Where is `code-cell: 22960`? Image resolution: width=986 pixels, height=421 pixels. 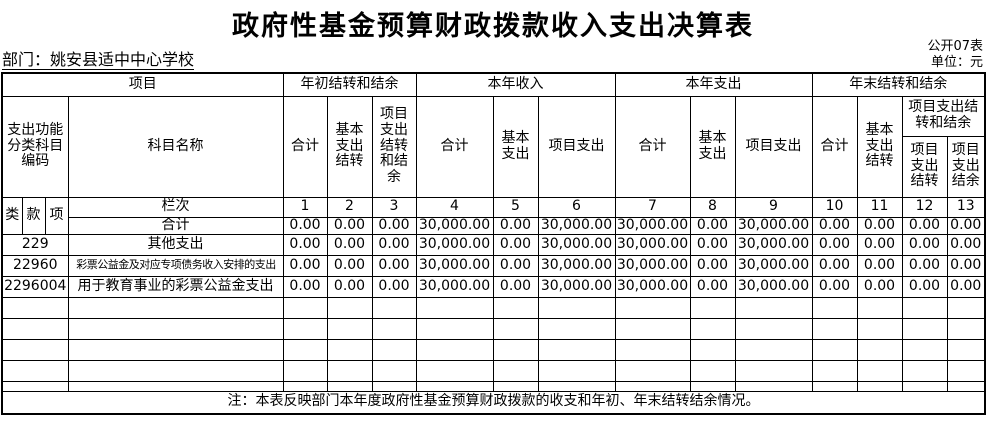 code-cell: 22960 is located at coordinates (35, 265).